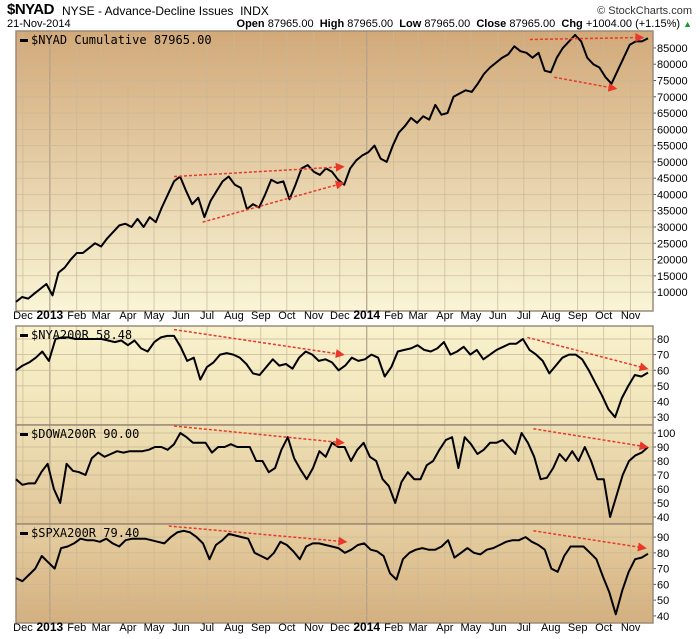  What do you see at coordinates (471, 628) in the screenshot?
I see `x-month-label: May` at bounding box center [471, 628].